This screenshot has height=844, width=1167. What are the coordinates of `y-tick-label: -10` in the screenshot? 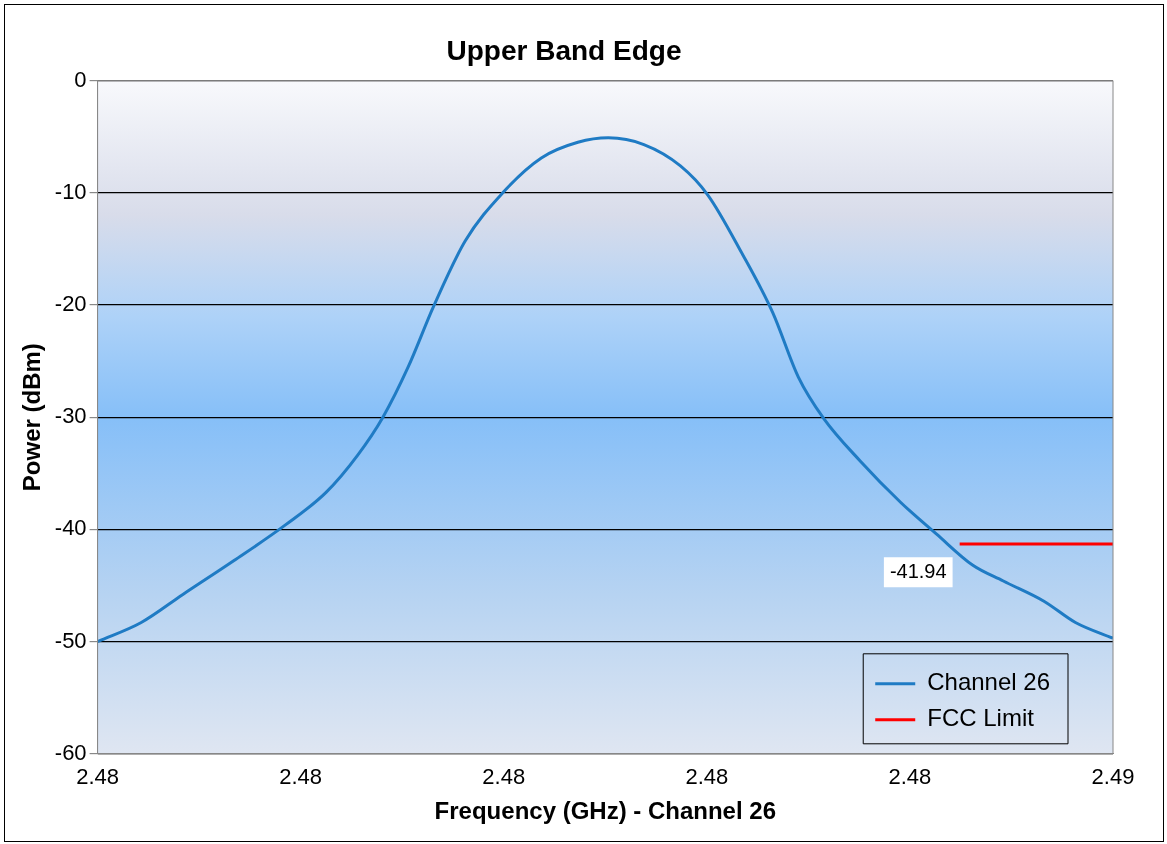 It's located at (70, 191).